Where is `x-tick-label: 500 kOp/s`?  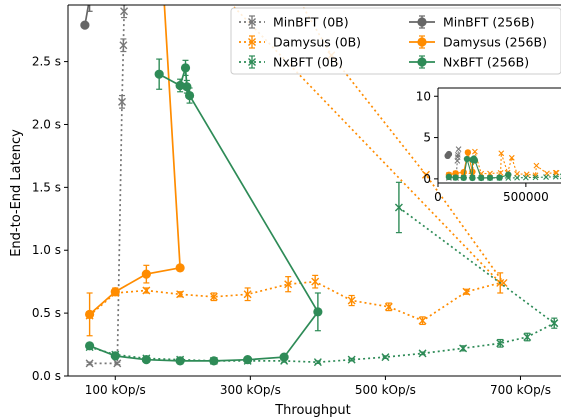
x-tick-label: 500 kOp/s is located at coordinates (385, 390).